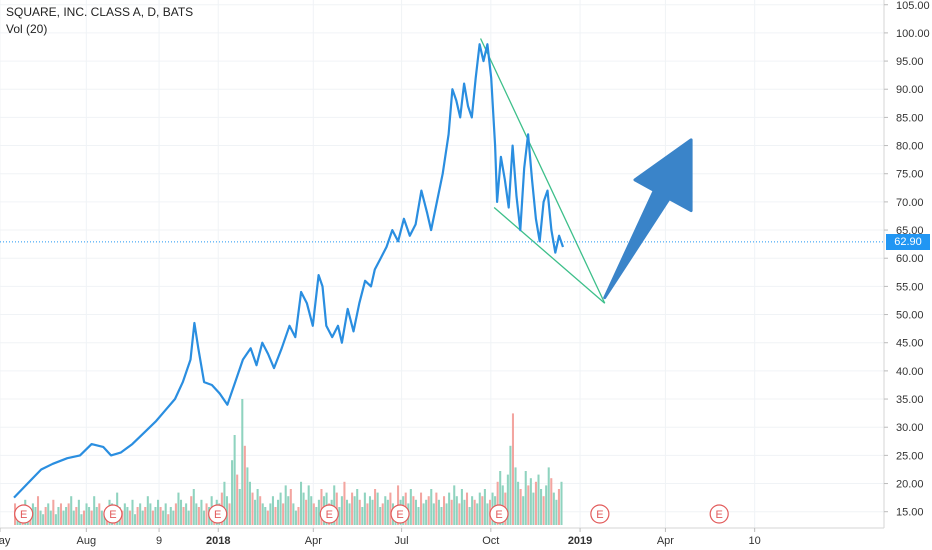 This screenshot has height=550, width=932. What do you see at coordinates (910, 118) in the screenshot?
I see `y-tick-label: 85.00` at bounding box center [910, 118].